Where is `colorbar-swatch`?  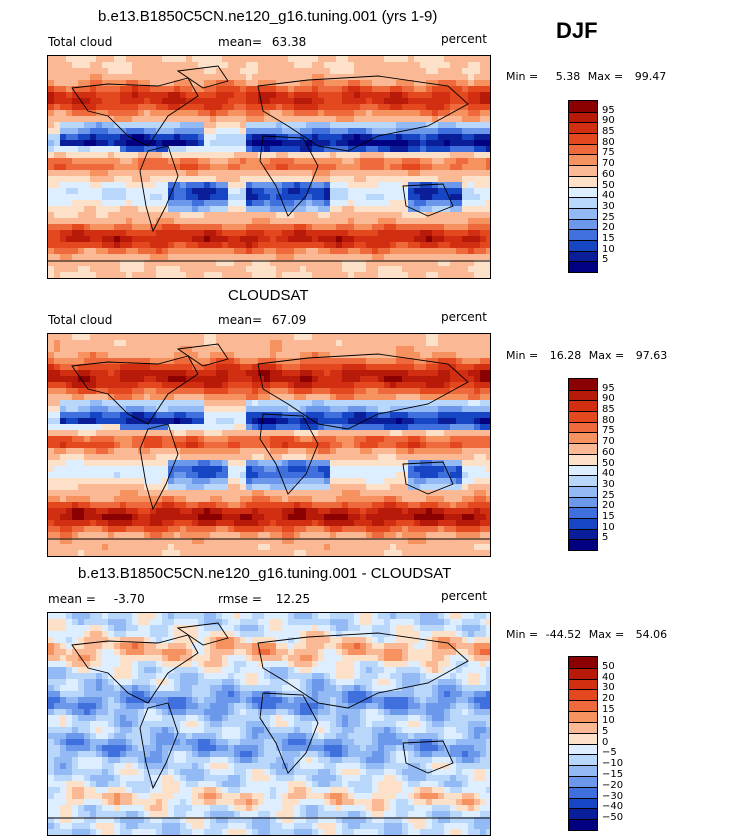
colorbar-swatch is located at coordinates (583, 138).